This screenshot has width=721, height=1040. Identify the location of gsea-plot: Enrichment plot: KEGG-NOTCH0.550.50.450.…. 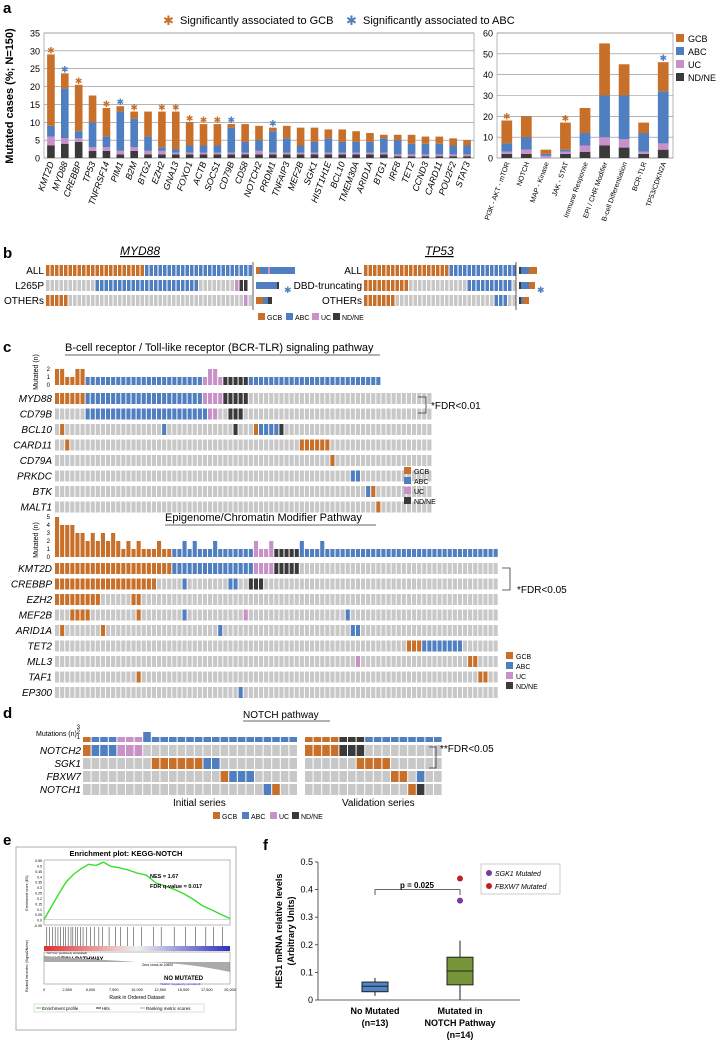
(126, 938).